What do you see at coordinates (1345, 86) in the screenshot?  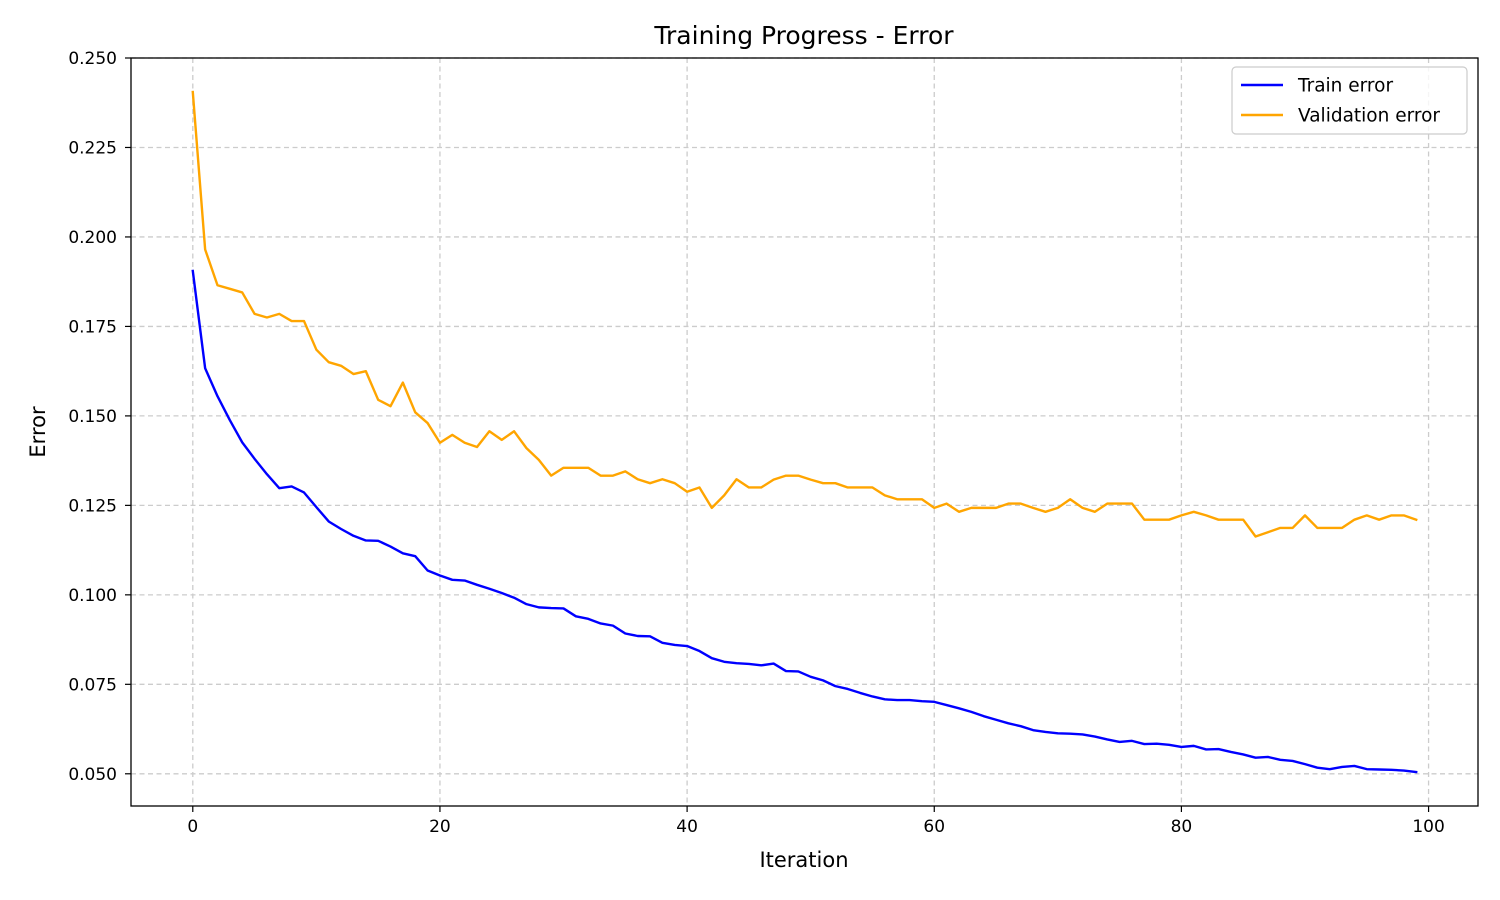 I see `legend-label-train-error: Train error` at bounding box center [1345, 86].